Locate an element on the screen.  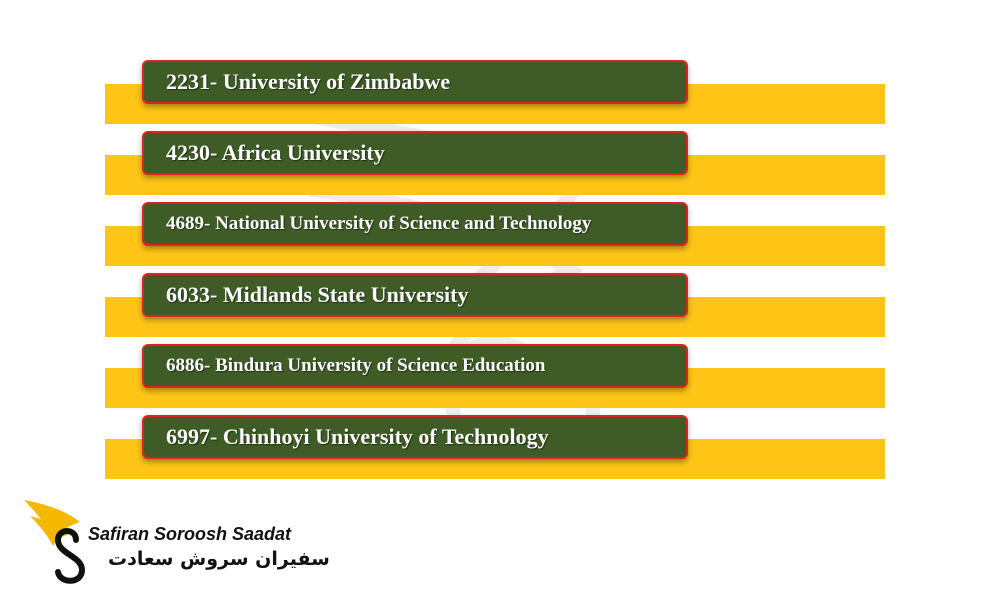
university-row: 6033- Midlands State University is located at coordinates (495, 308).